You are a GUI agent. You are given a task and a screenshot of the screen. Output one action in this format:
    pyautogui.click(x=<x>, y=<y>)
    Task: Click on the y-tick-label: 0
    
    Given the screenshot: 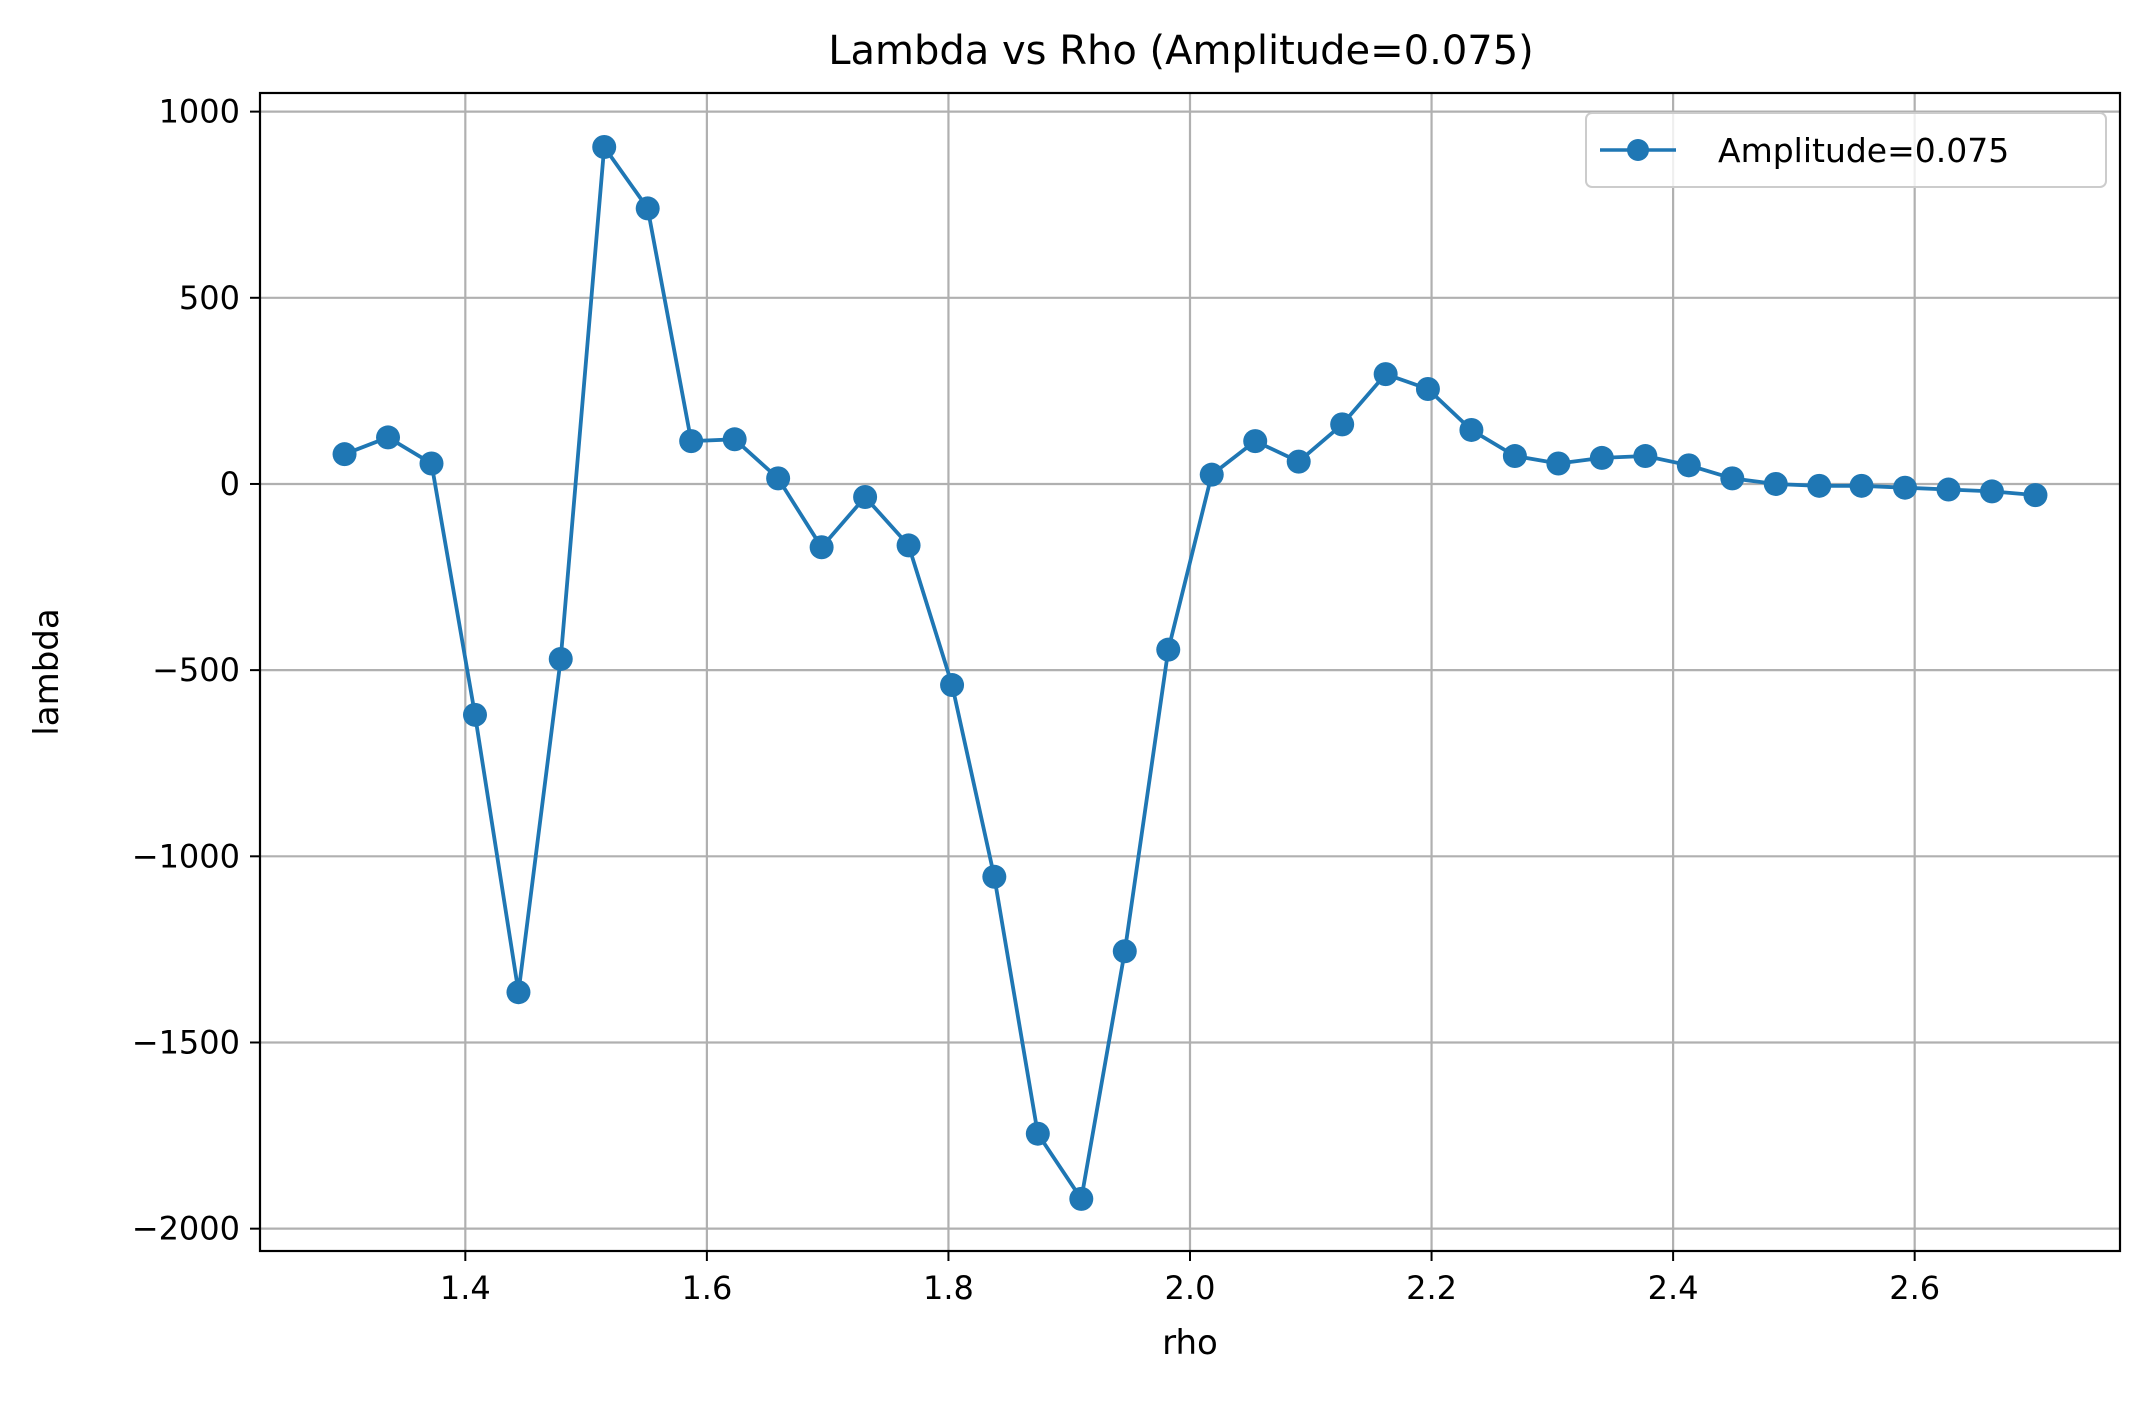 What is the action you would take?
    pyautogui.click(x=230, y=484)
    